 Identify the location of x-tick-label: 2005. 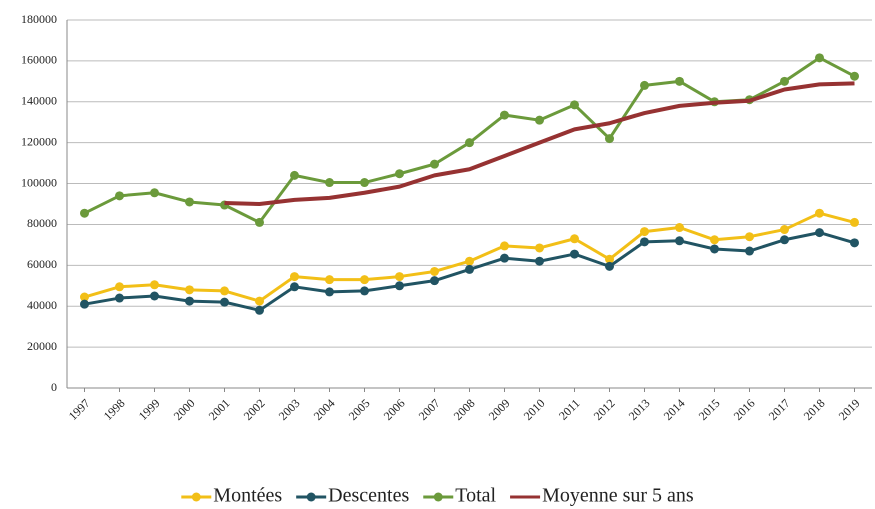
(359, 409).